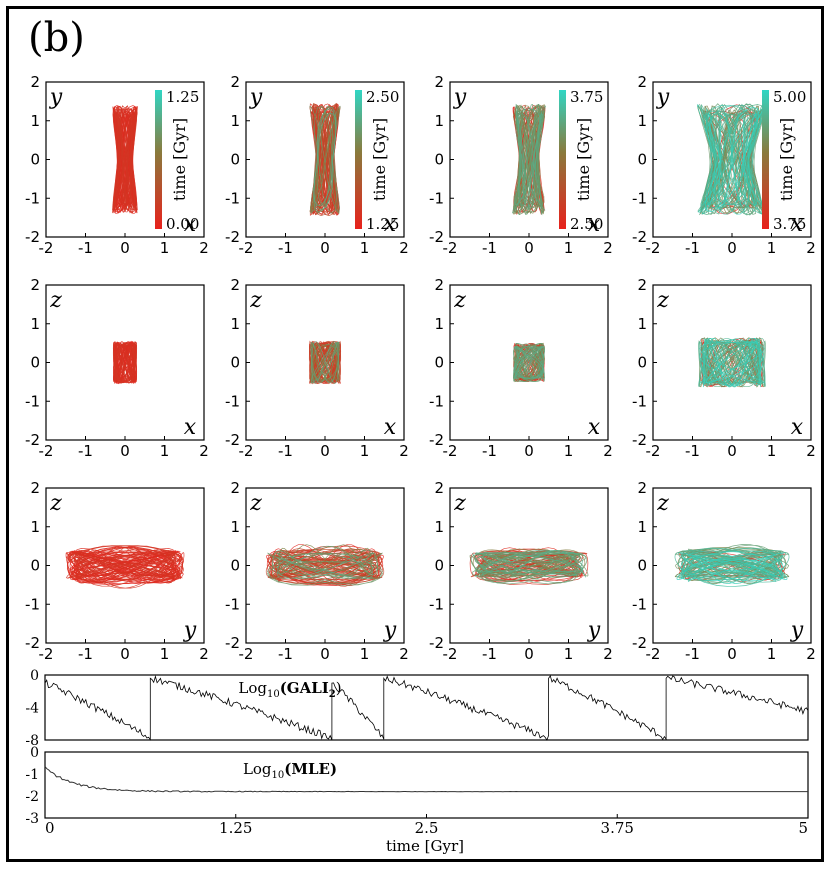 The width and height of the screenshot is (830, 870). Describe the element at coordinates (182, 97) in the screenshot. I see `colorbar-max-label: 1.25` at that location.